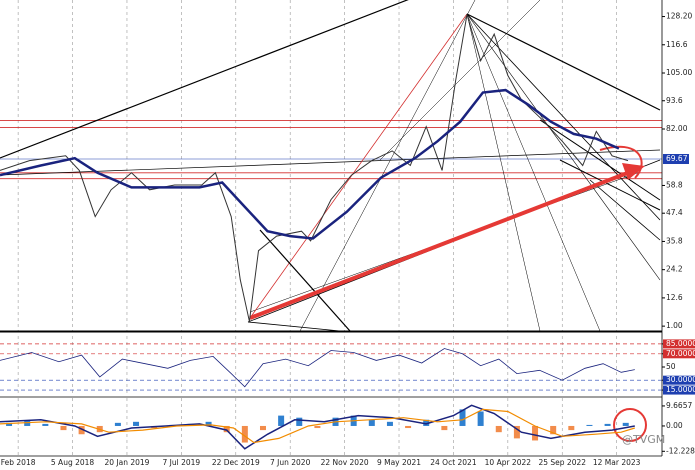 Image resolution: width=695 pixels, height=470 pixels. Describe the element at coordinates (674, 297) in the screenshot. I see `y-tick-label: 12.6` at that location.